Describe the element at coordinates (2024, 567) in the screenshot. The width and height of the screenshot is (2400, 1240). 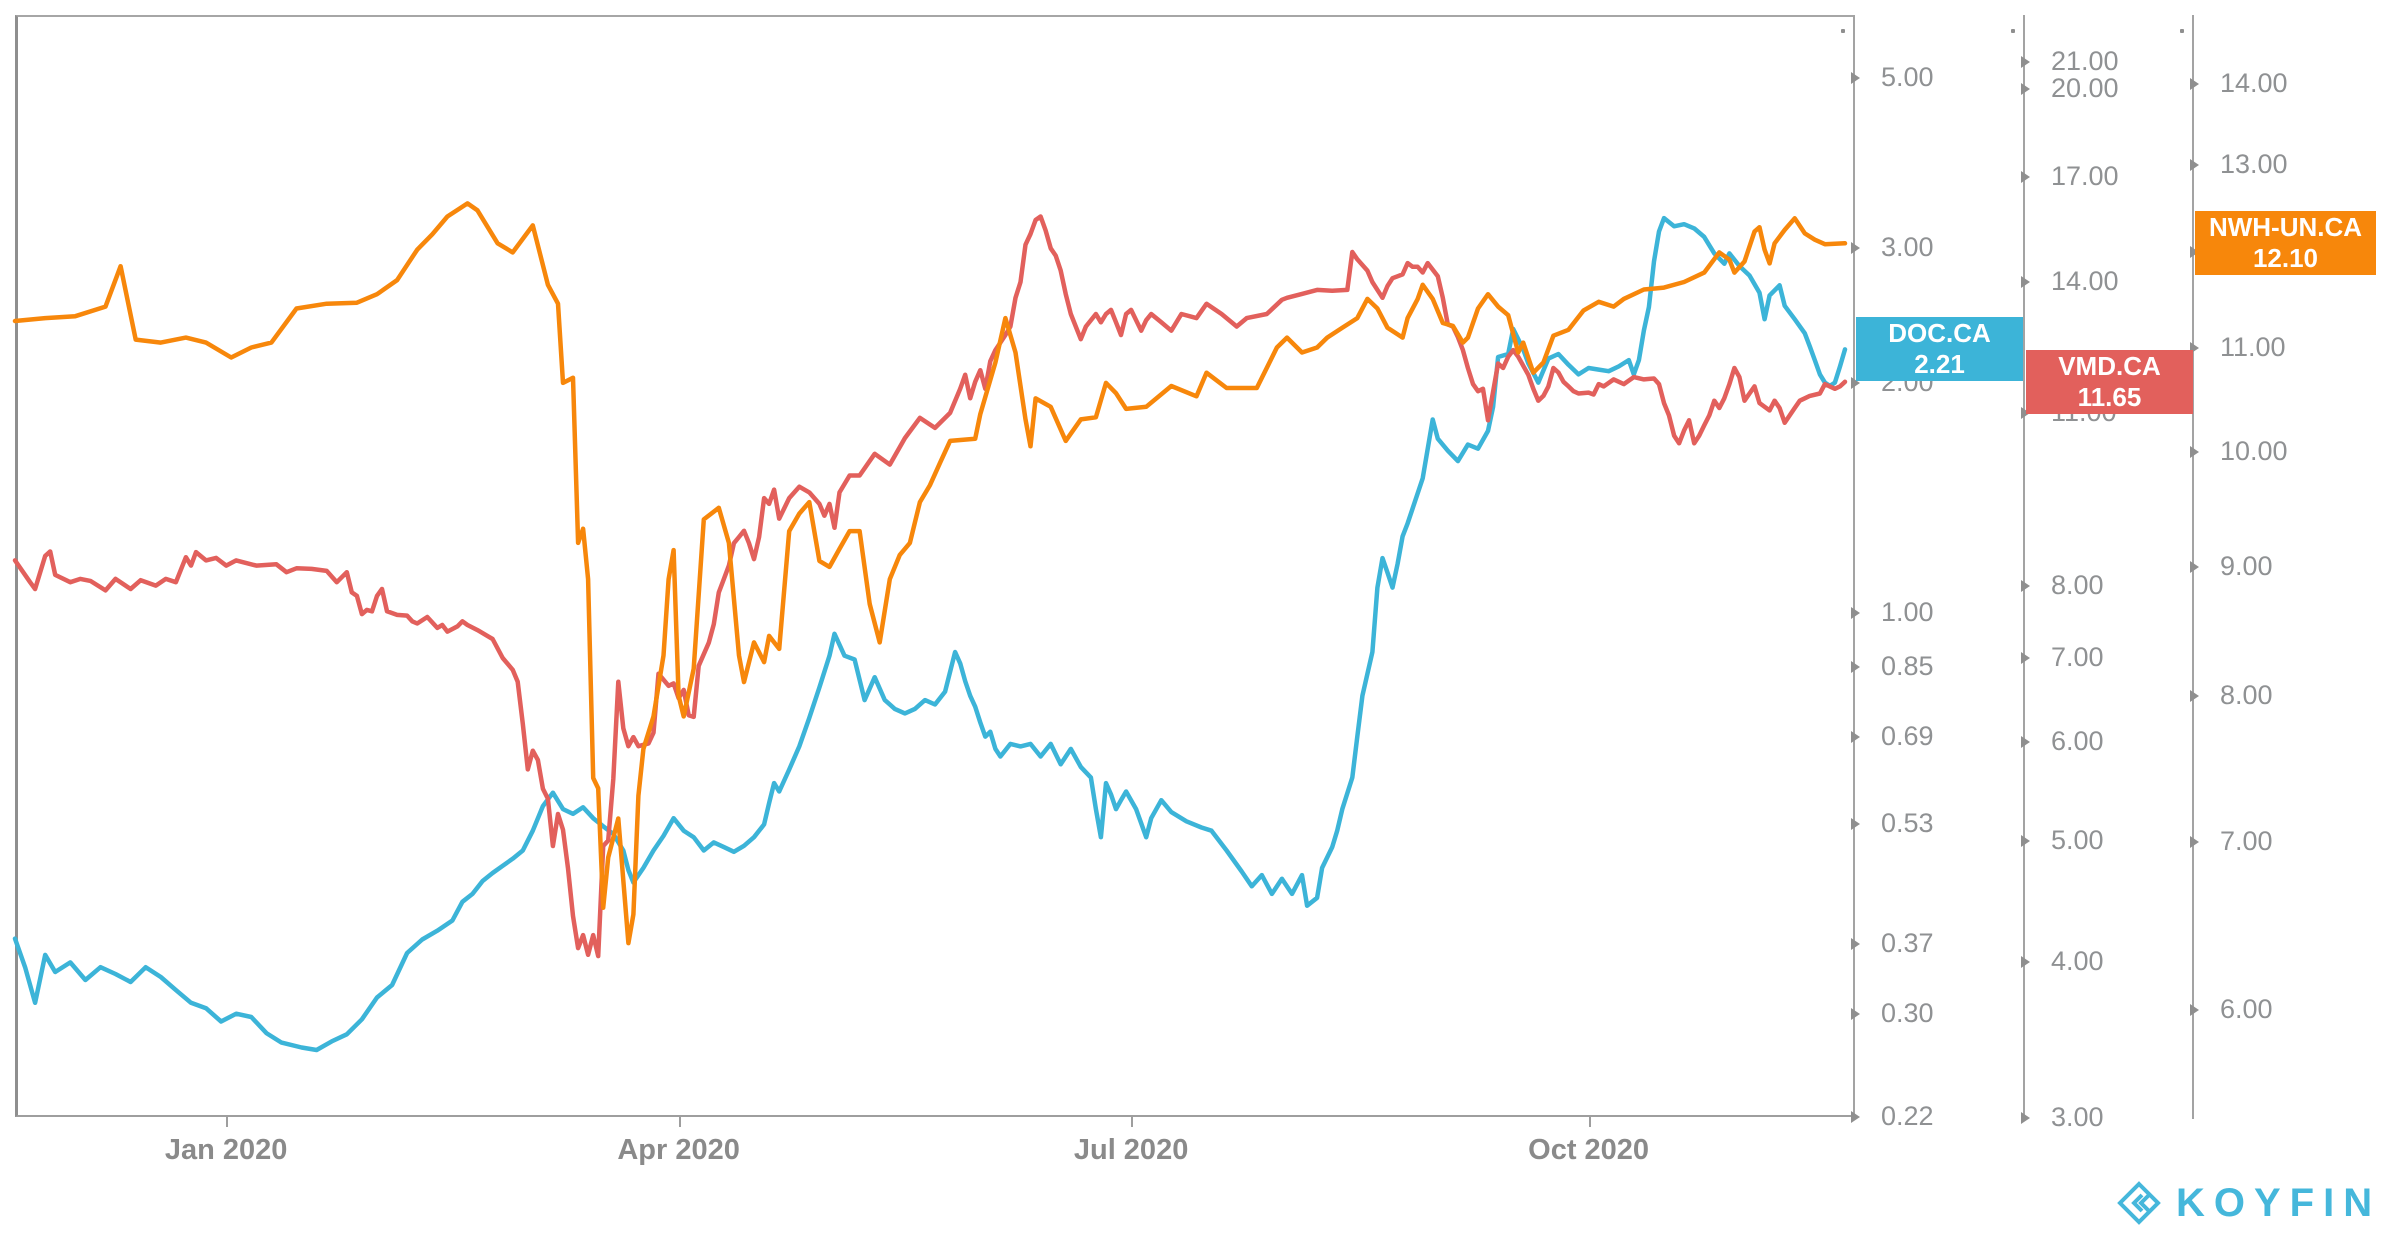
I see `y-axis-line-VMD.CA` at that location.